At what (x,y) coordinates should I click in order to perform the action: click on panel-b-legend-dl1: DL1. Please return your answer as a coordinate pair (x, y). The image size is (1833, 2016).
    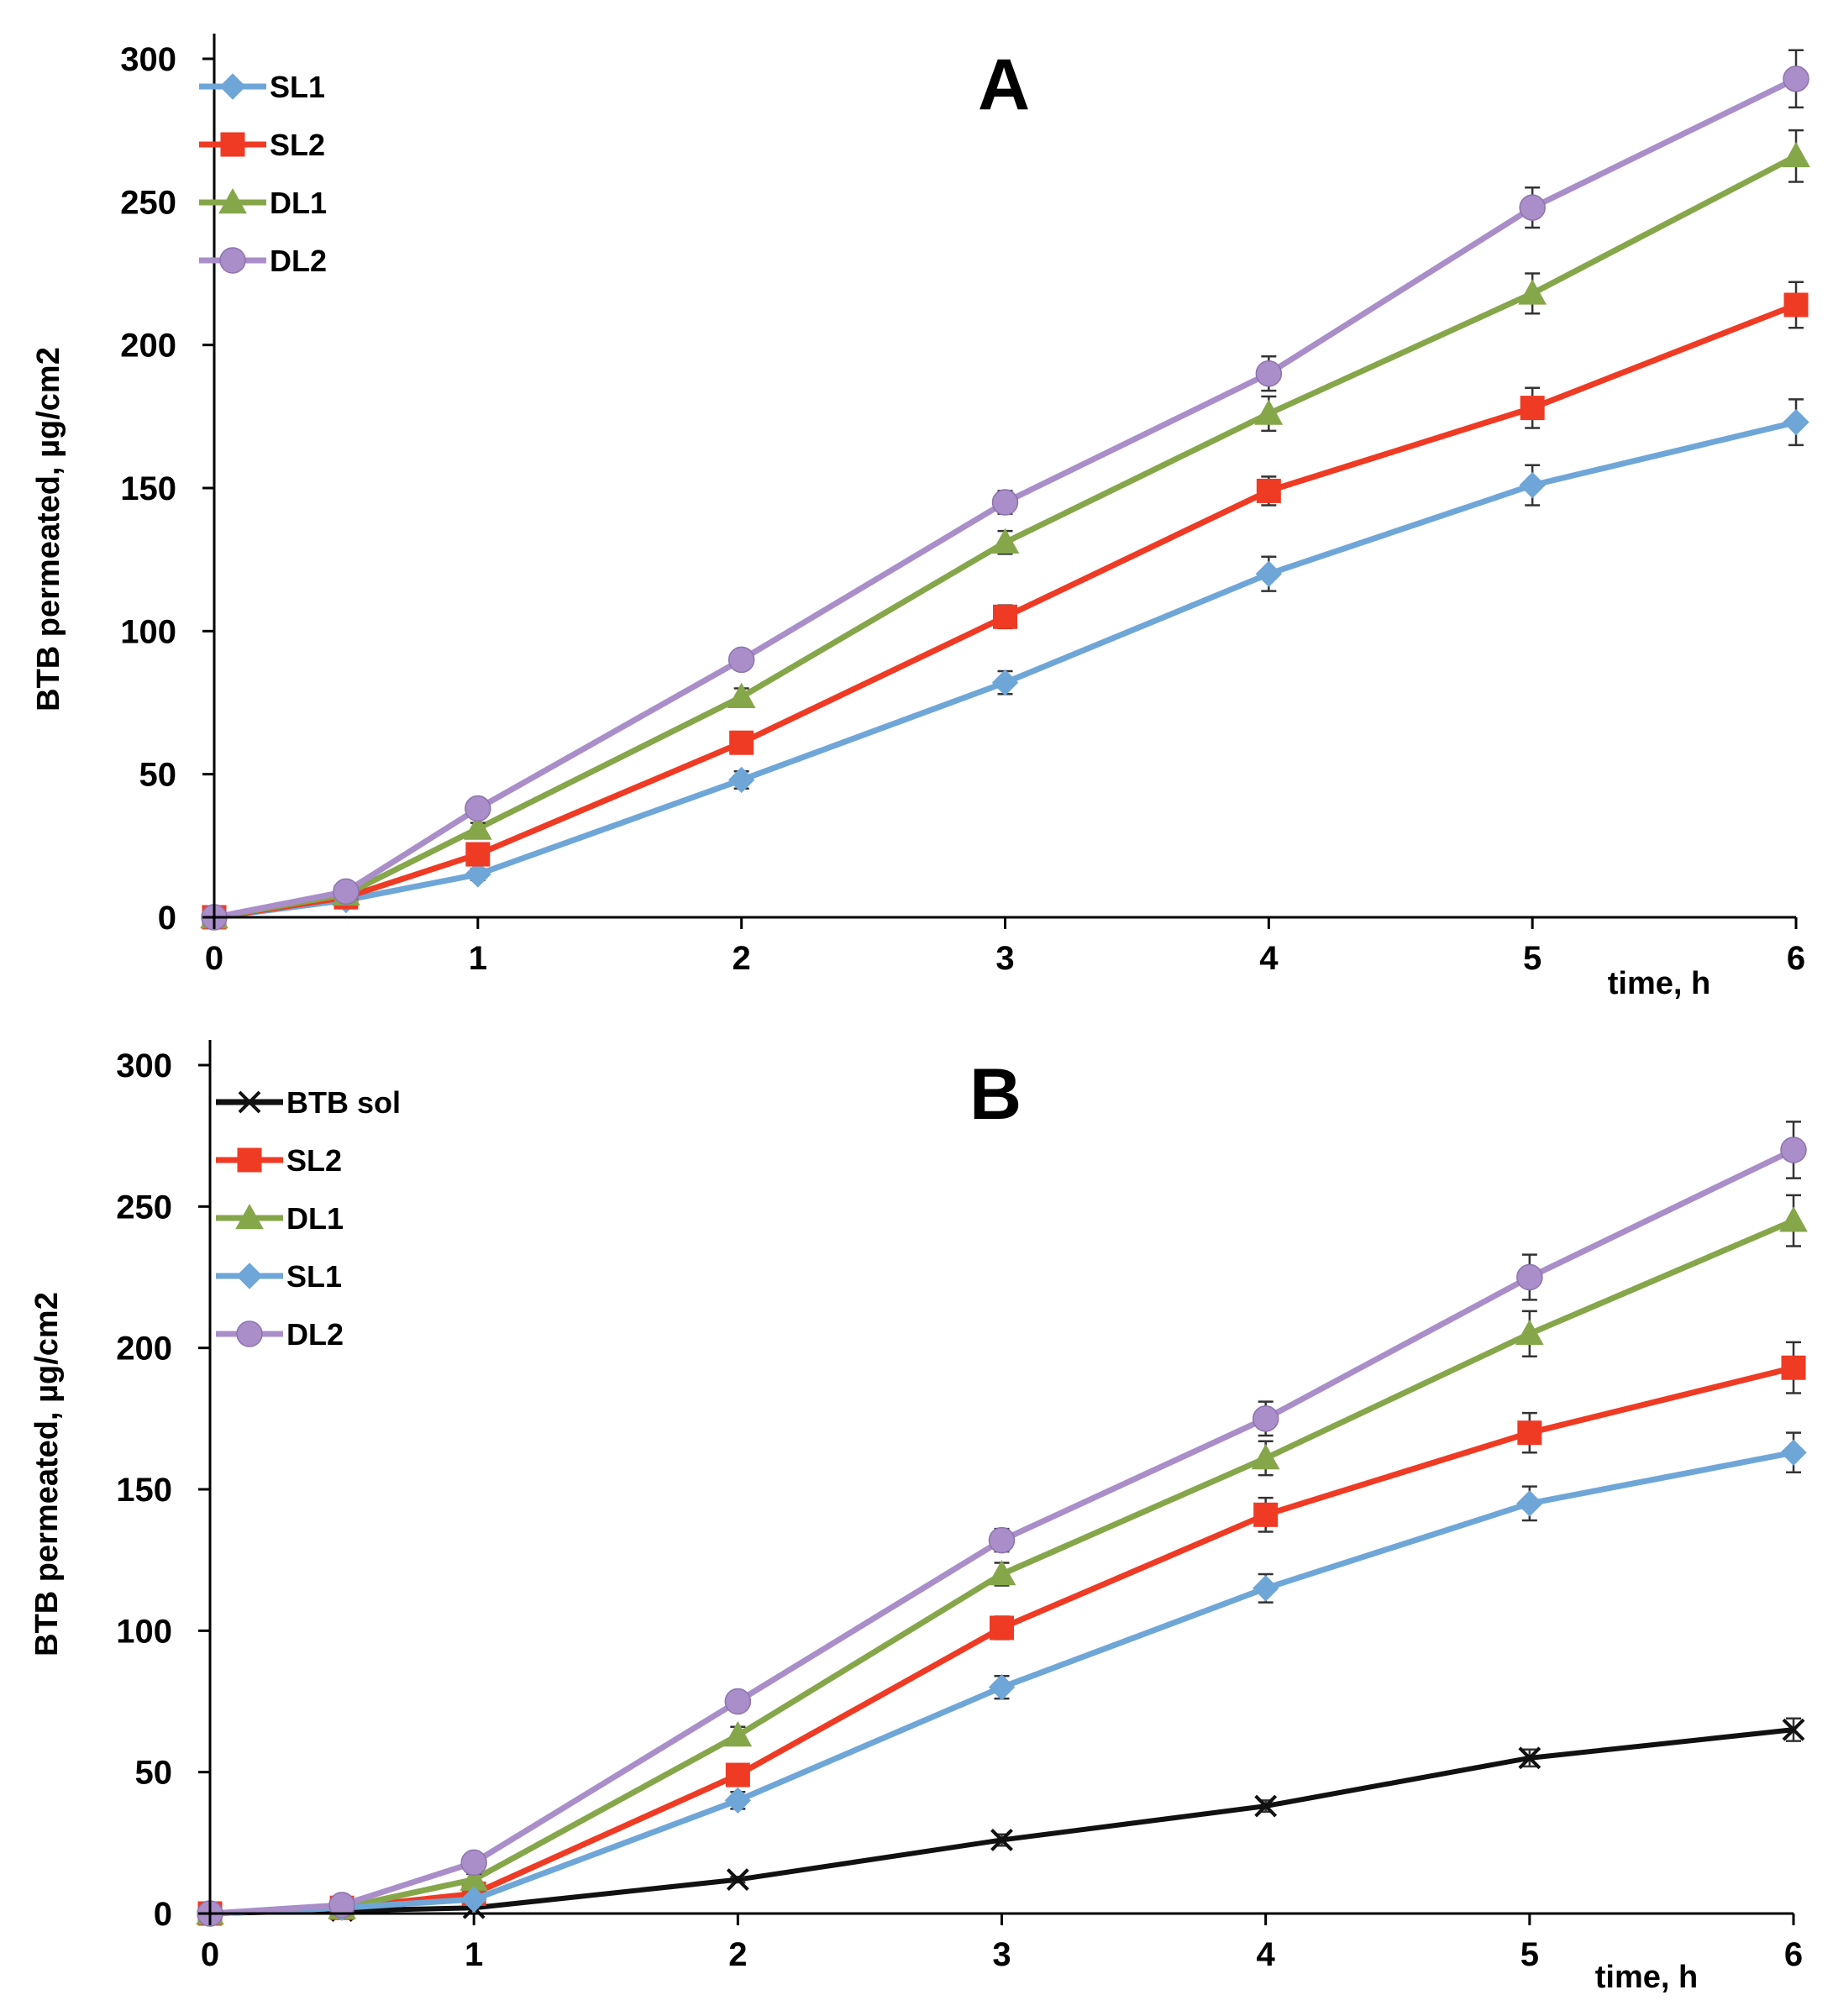
    Looking at the image, I should click on (280, 1218).